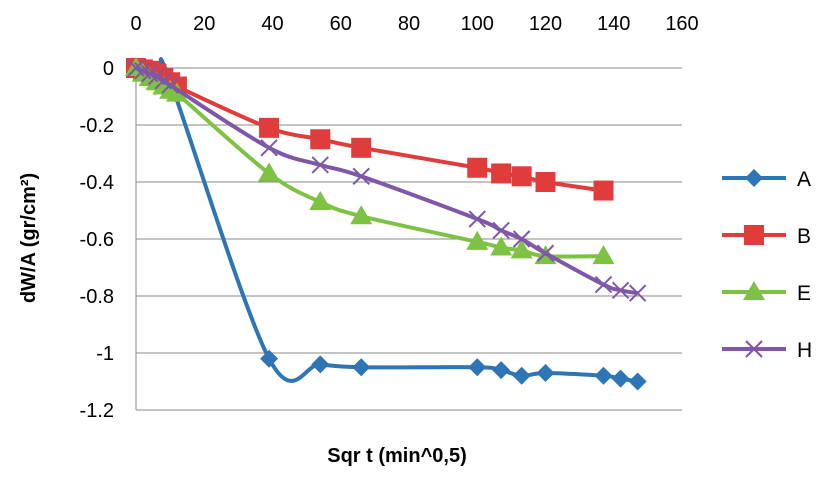 Image resolution: width=839 pixels, height=477 pixels. I want to click on series-line-b, so click(369, 129).